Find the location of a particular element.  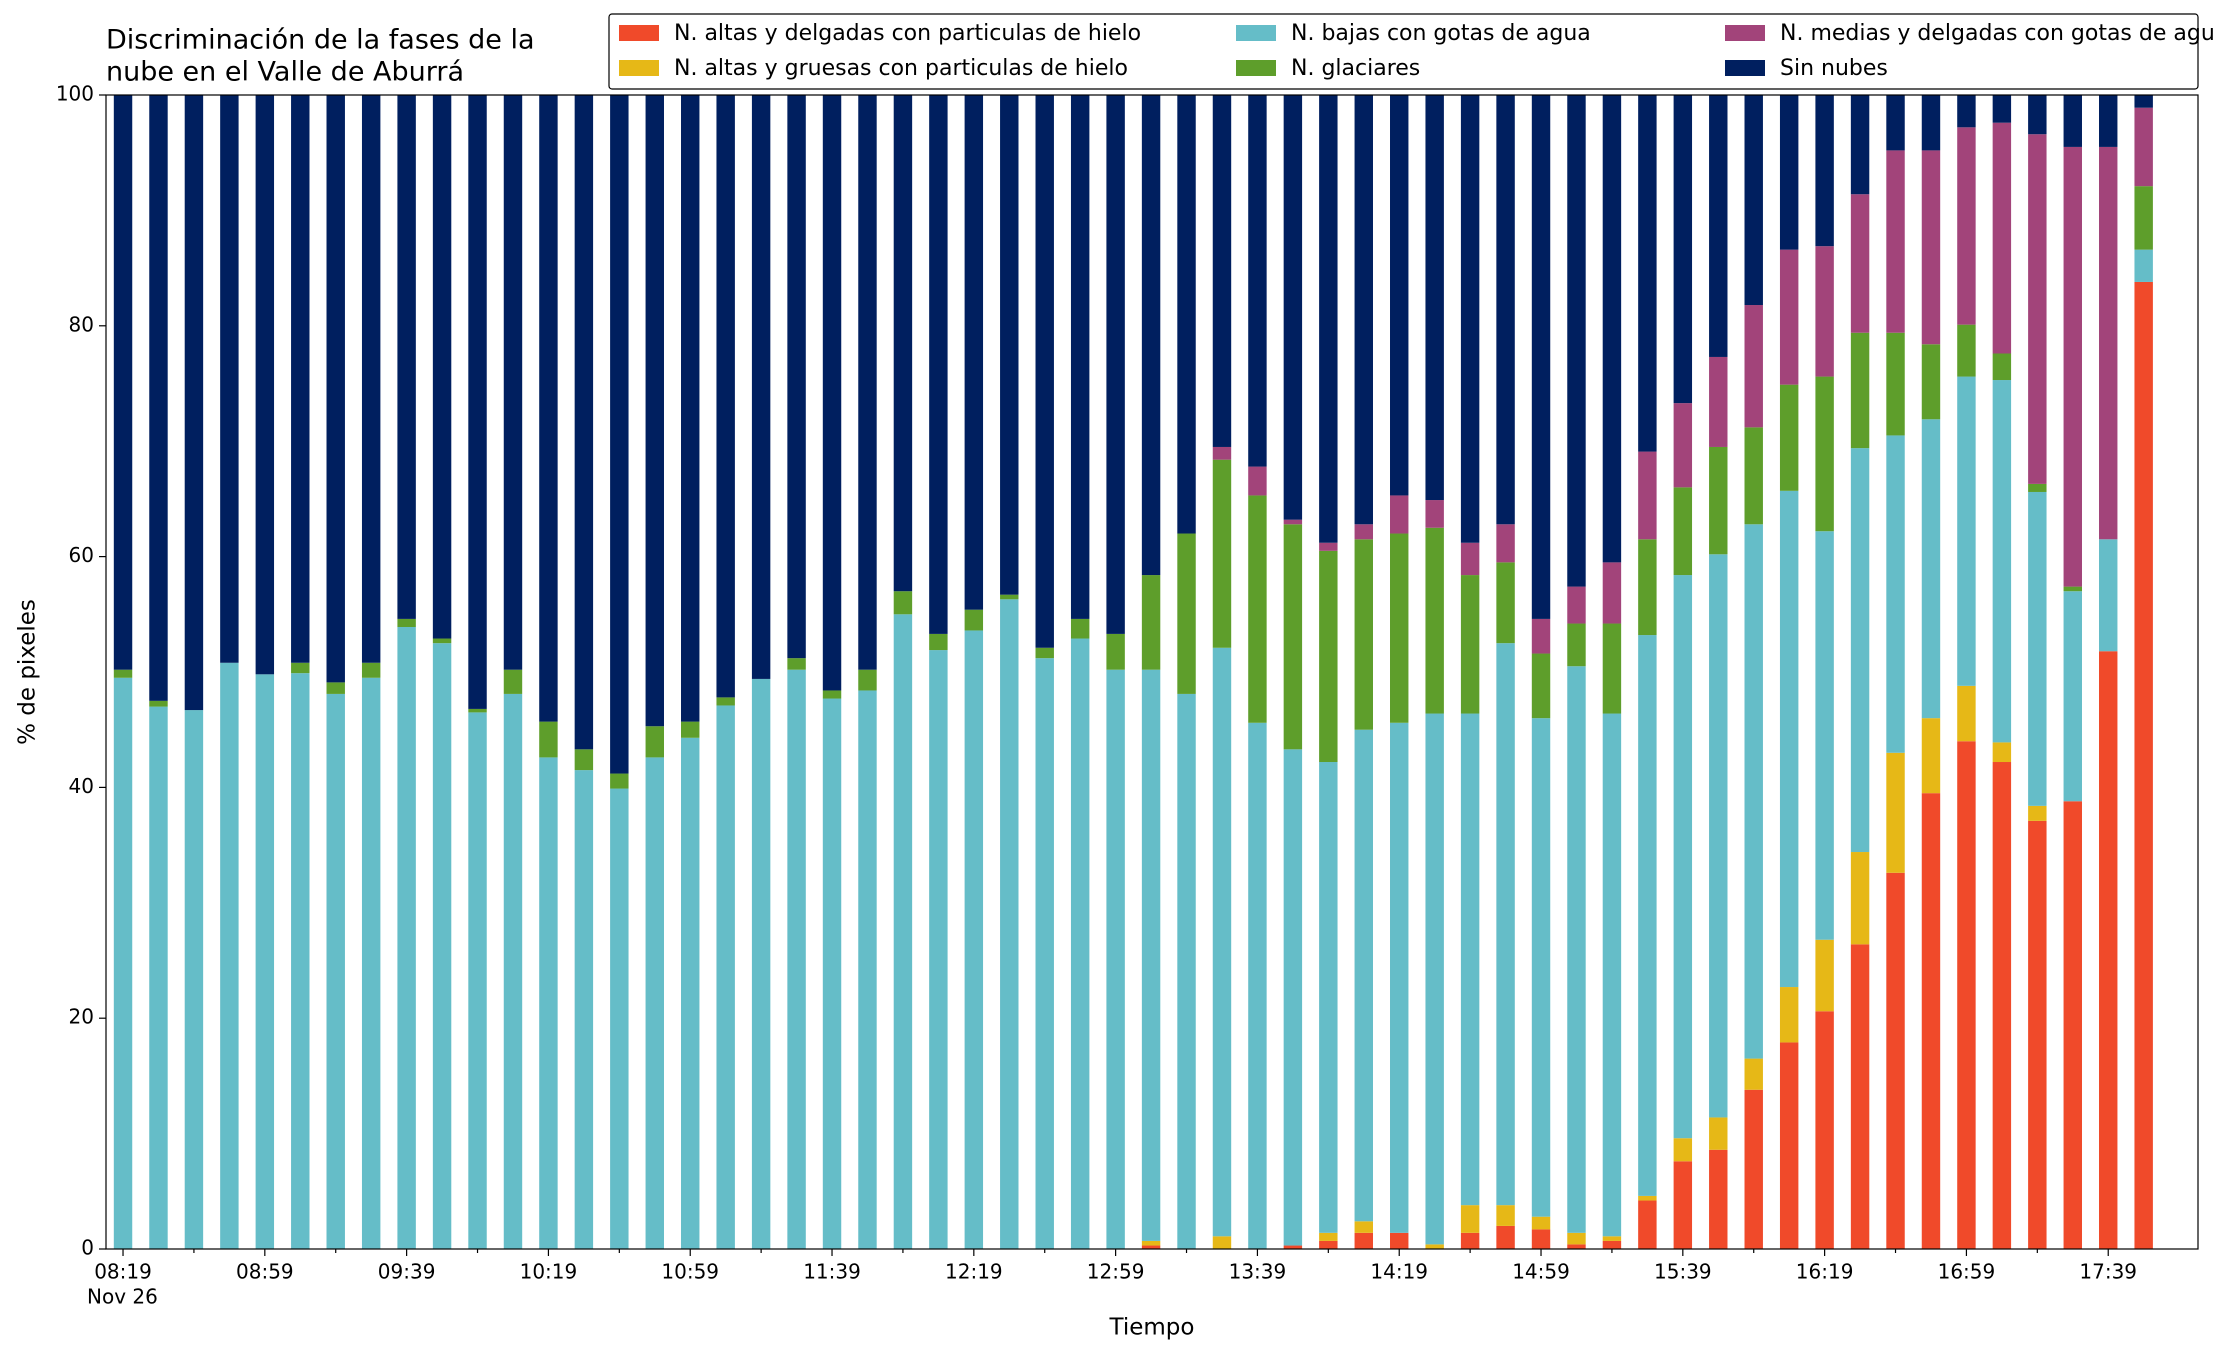

x-tick-label: 12:59 is located at coordinates (1116, 1272).